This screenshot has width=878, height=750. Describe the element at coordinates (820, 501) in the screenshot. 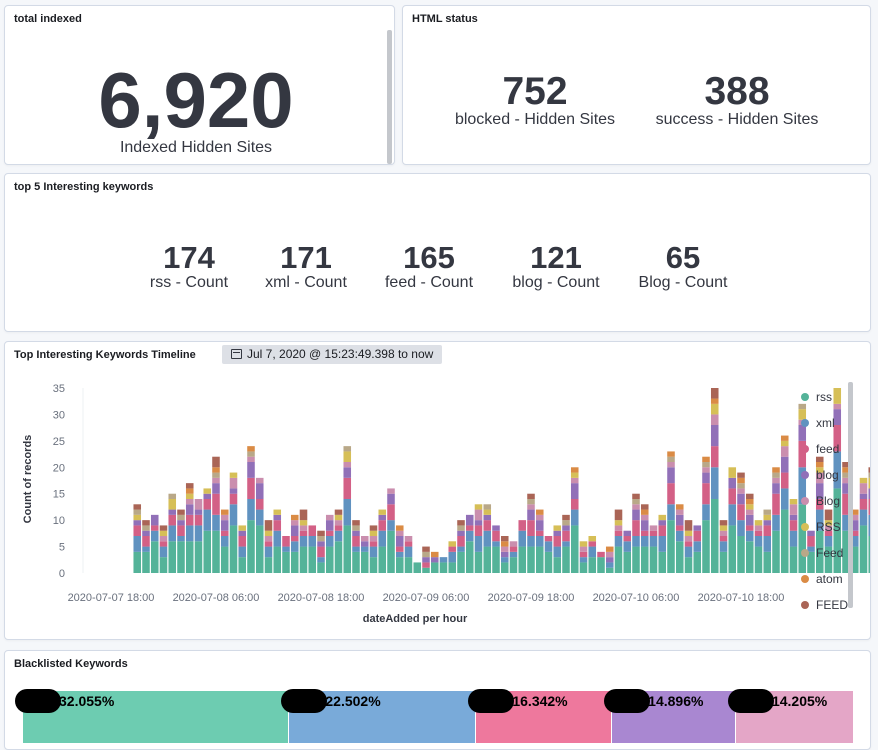

I see `legend-item: Blog` at that location.